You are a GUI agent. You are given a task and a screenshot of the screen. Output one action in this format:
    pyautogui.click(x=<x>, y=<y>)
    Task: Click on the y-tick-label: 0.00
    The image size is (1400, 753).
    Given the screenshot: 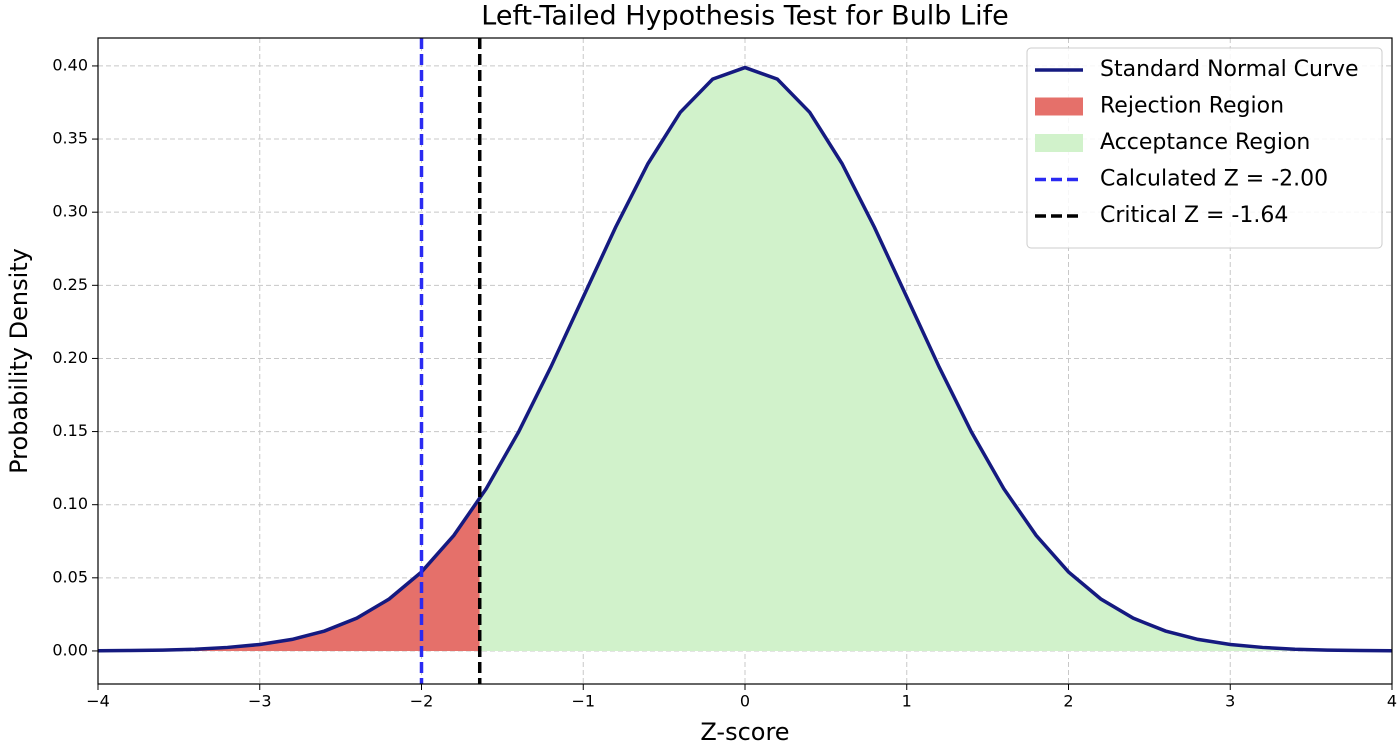 What is the action you would take?
    pyautogui.click(x=70, y=649)
    